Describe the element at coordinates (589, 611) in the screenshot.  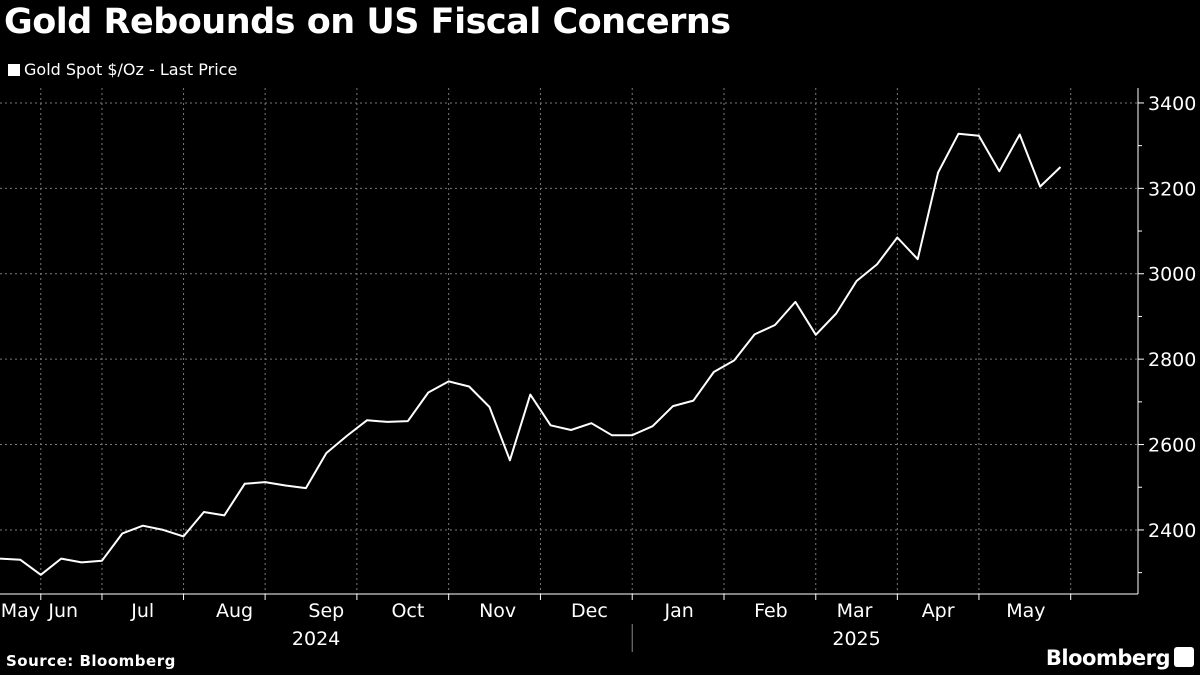
I see `x-tick-label: Dec` at that location.